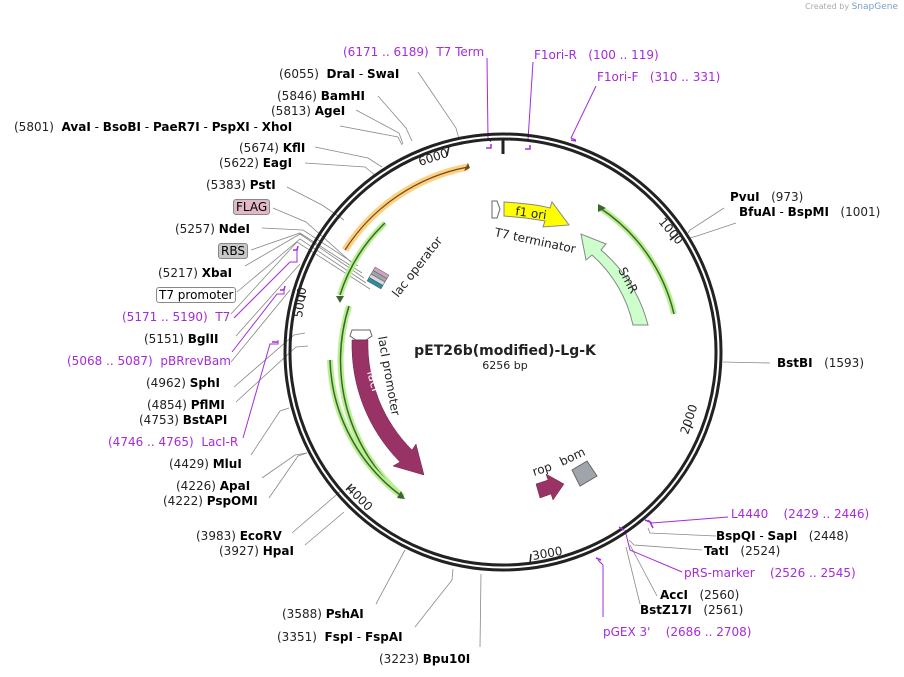  I want to click on site-bamhi: (5846) BamHI, so click(321, 96).